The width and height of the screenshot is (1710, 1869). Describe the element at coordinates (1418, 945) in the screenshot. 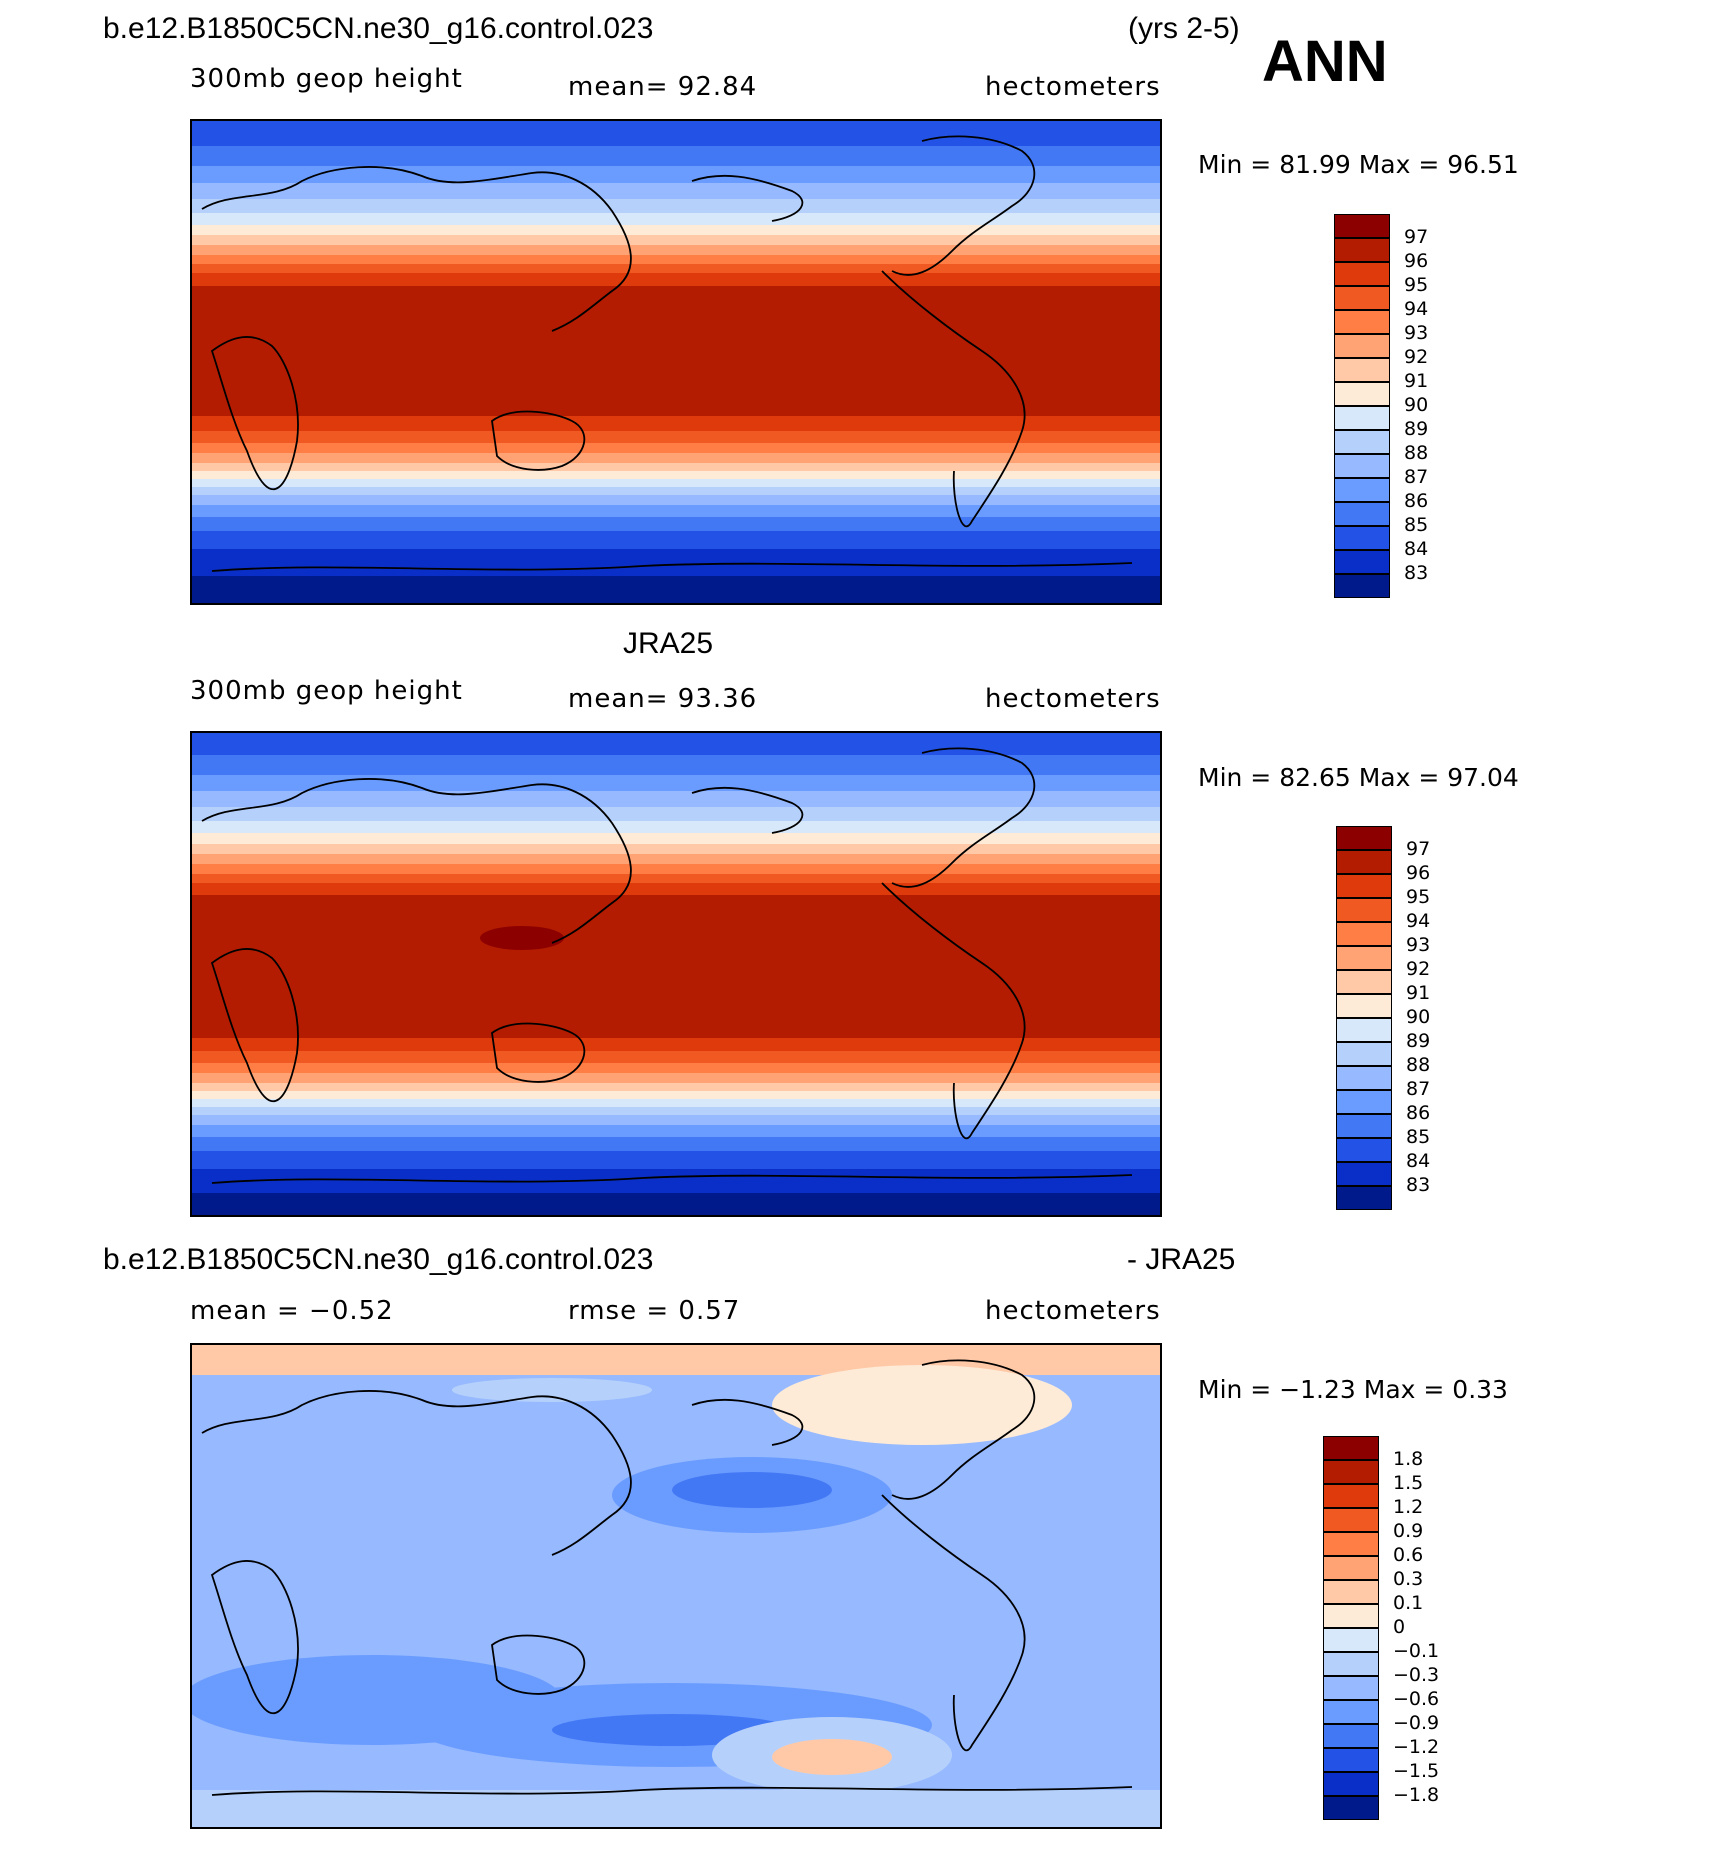

I see `colorbar-tick-label: 93` at that location.